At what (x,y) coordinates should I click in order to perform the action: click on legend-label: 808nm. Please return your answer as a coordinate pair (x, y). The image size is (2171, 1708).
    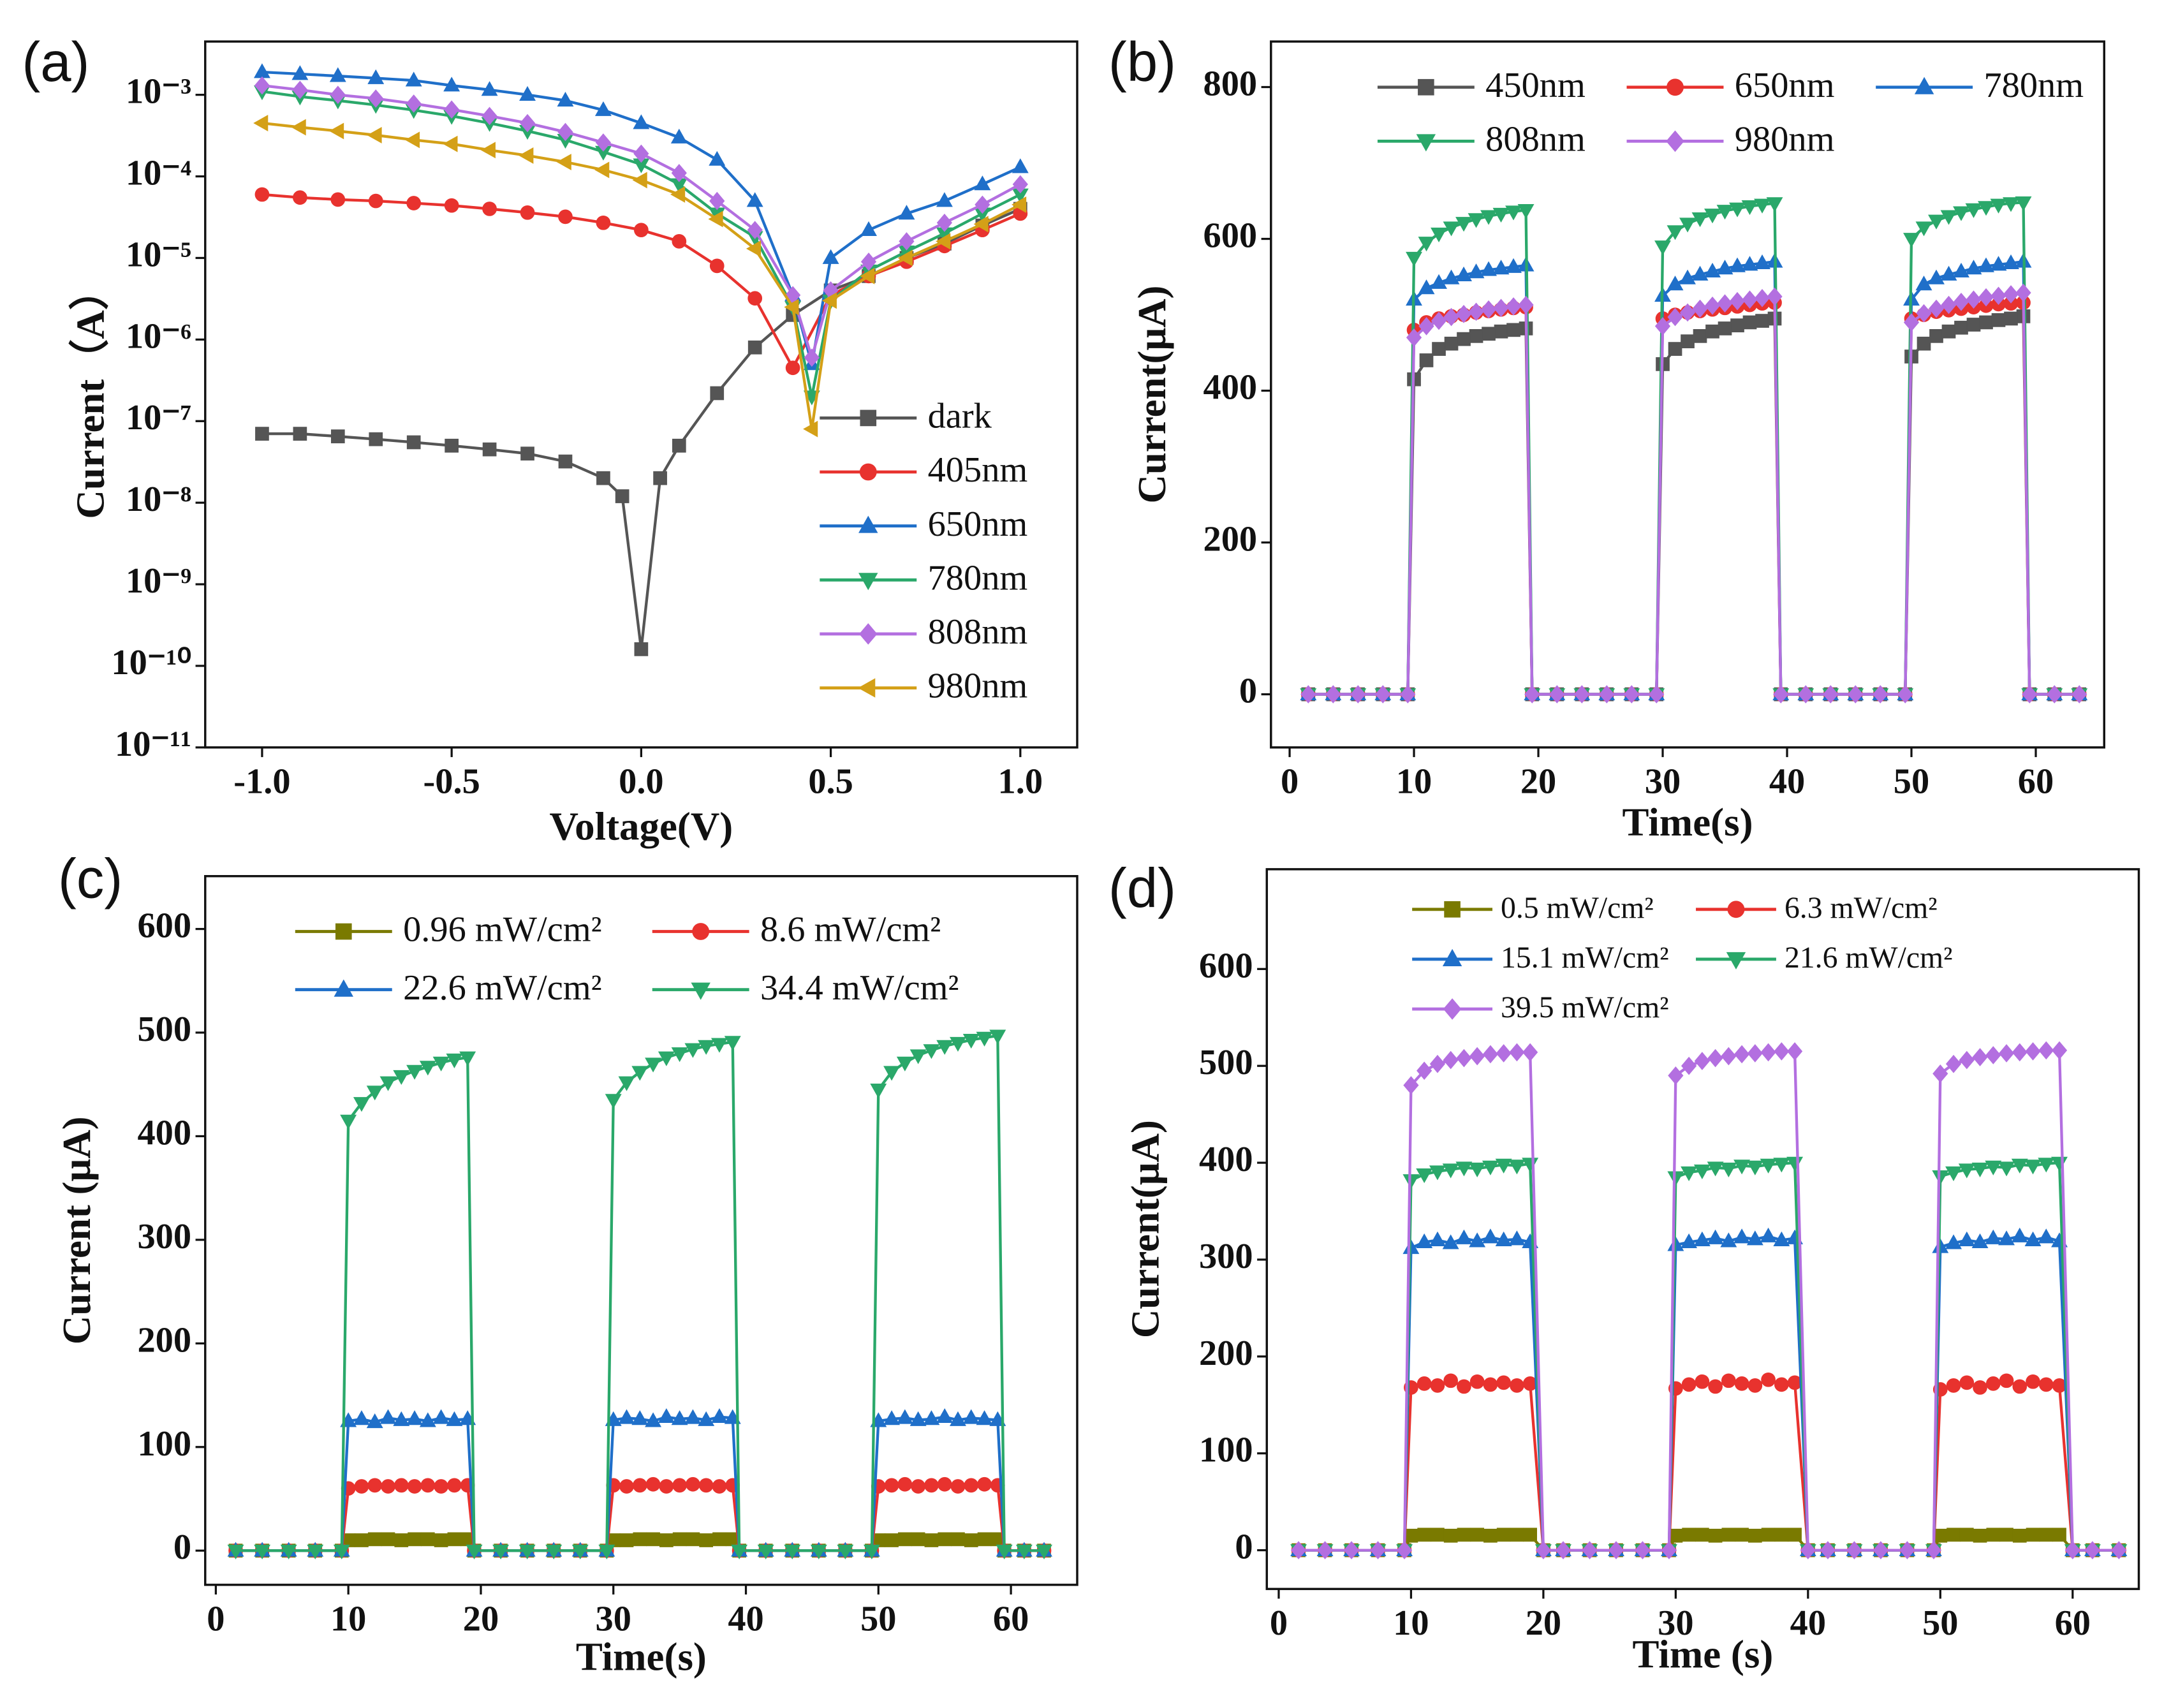
    Looking at the image, I should click on (978, 632).